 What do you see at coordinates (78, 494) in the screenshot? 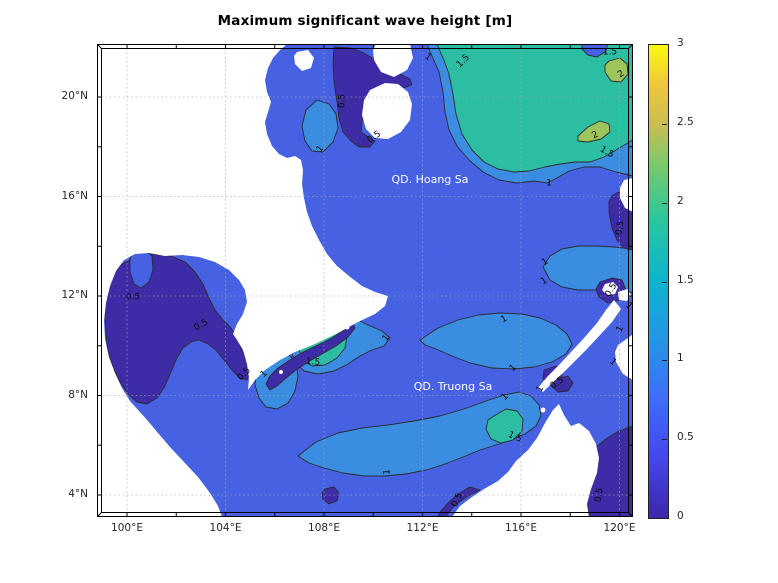
I see `y-tick-label: 4°N` at bounding box center [78, 494].